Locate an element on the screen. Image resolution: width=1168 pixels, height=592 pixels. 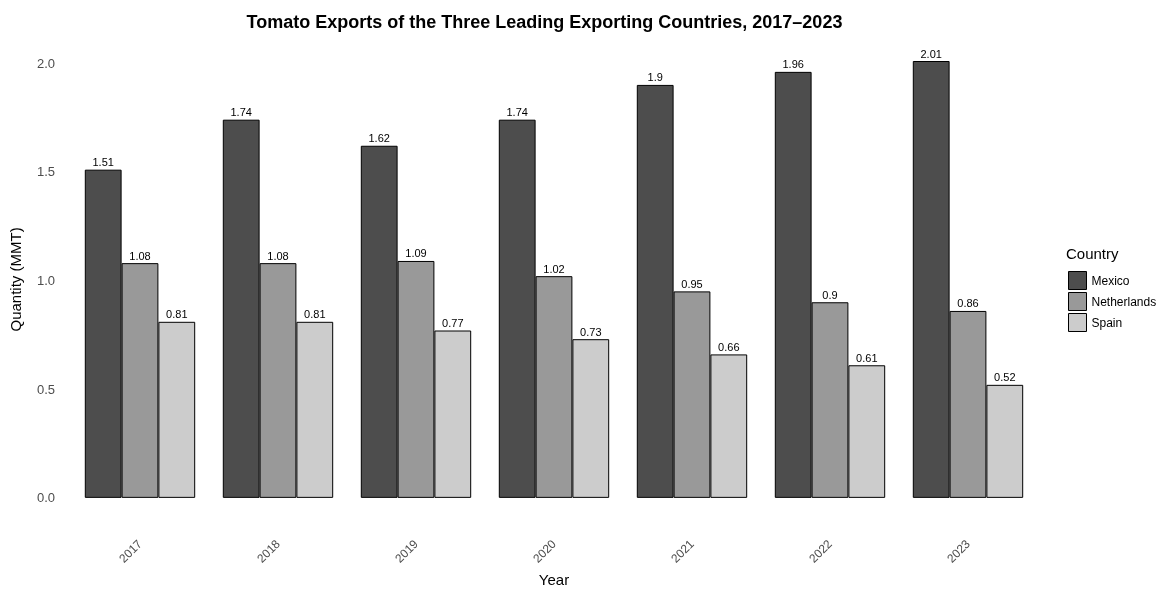
data-label: 1.09 is located at coordinates (416, 253).